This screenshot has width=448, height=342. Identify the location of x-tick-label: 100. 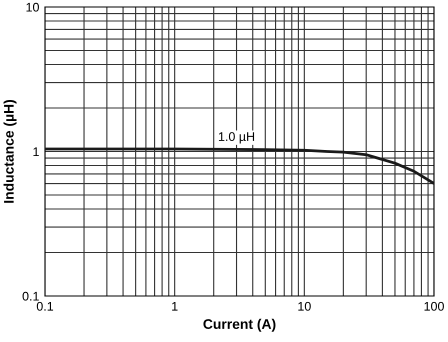
(434, 306).